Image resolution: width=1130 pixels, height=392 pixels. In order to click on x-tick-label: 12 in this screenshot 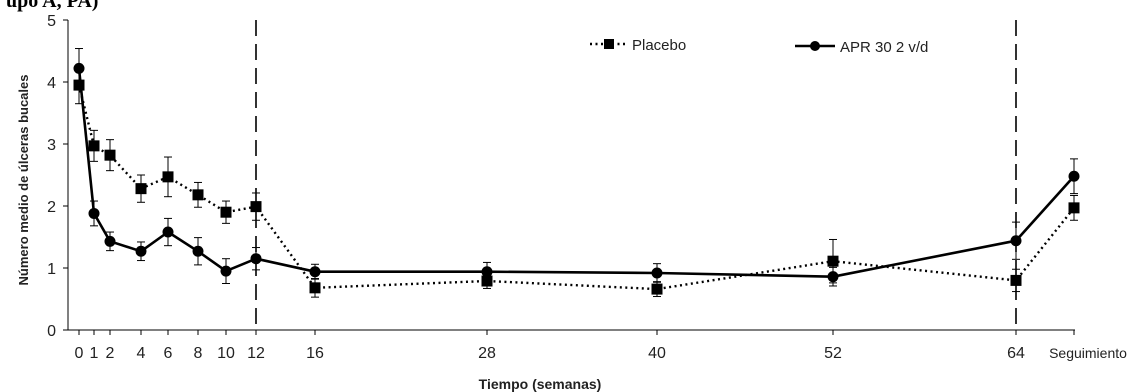, I will do `click(256, 353)`.